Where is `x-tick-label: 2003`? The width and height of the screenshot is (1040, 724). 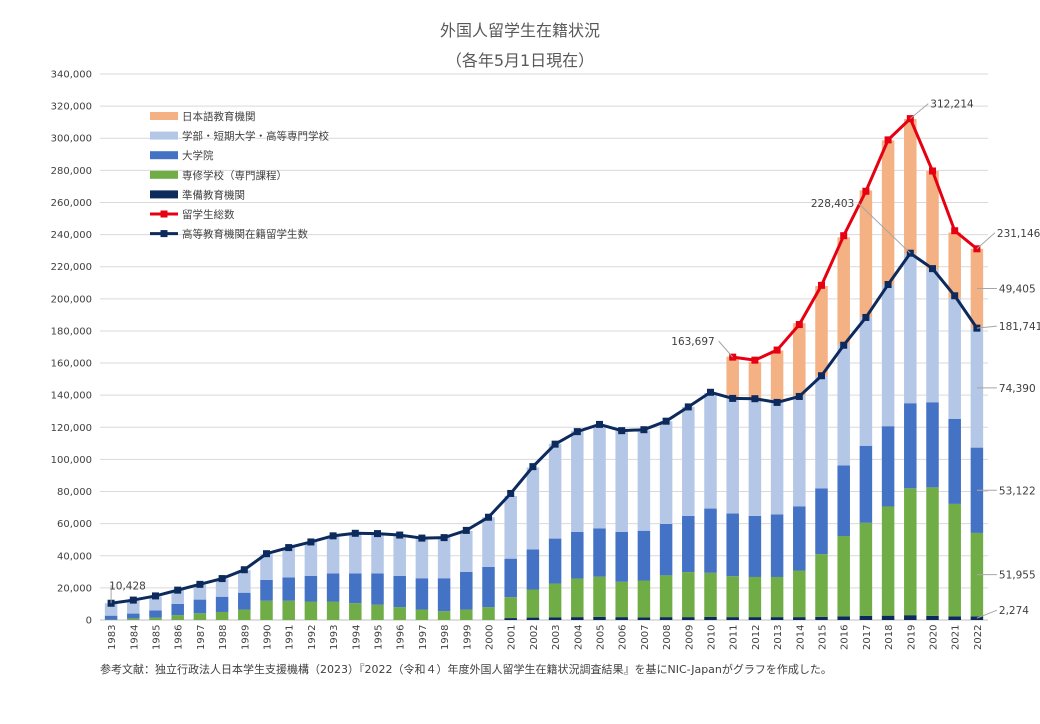 x-tick-label: 2003 is located at coordinates (556, 637).